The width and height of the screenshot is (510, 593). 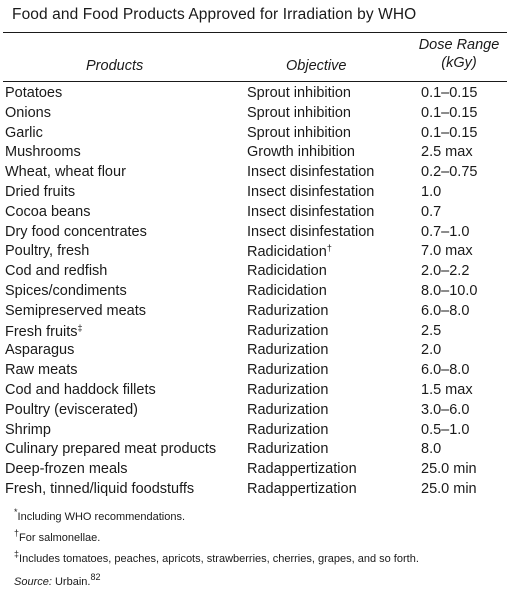 What do you see at coordinates (445, 370) in the screenshot?
I see `dose-cell: 6.0–8.0` at bounding box center [445, 370].